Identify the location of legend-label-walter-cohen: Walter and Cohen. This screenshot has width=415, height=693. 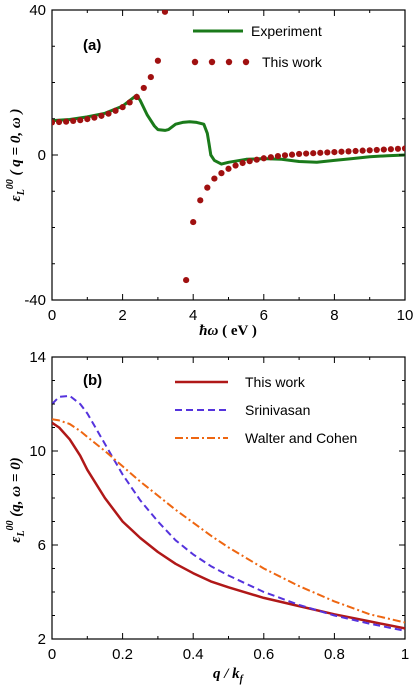
(301, 438).